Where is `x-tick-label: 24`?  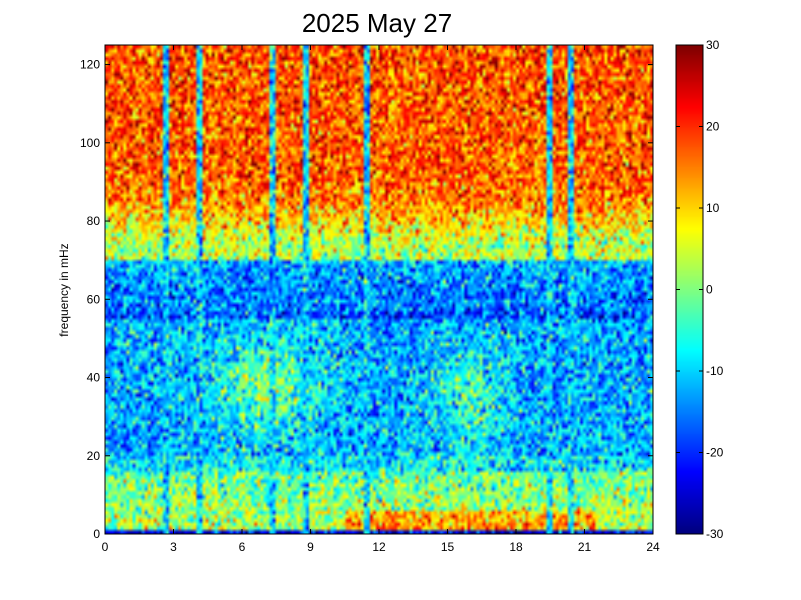
x-tick-label: 24 is located at coordinates (653, 547).